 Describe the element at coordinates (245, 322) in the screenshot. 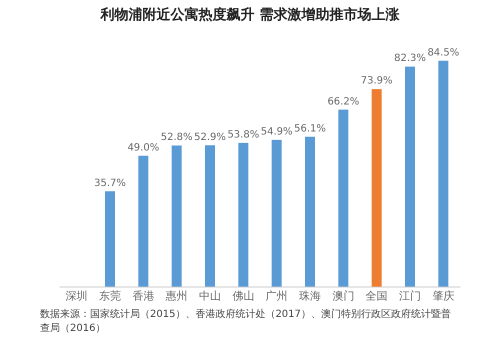

I see `source-note: 数据来源：国家统计局（2015）、香港政府统计处（2017）、澳门特别行政区政府统计暨普查局（2016）` at that location.